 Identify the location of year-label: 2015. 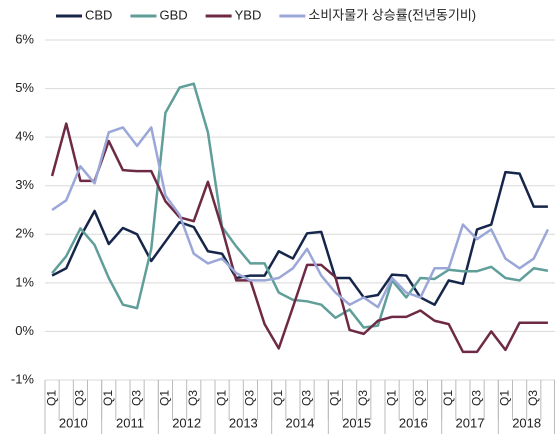
(356, 422).